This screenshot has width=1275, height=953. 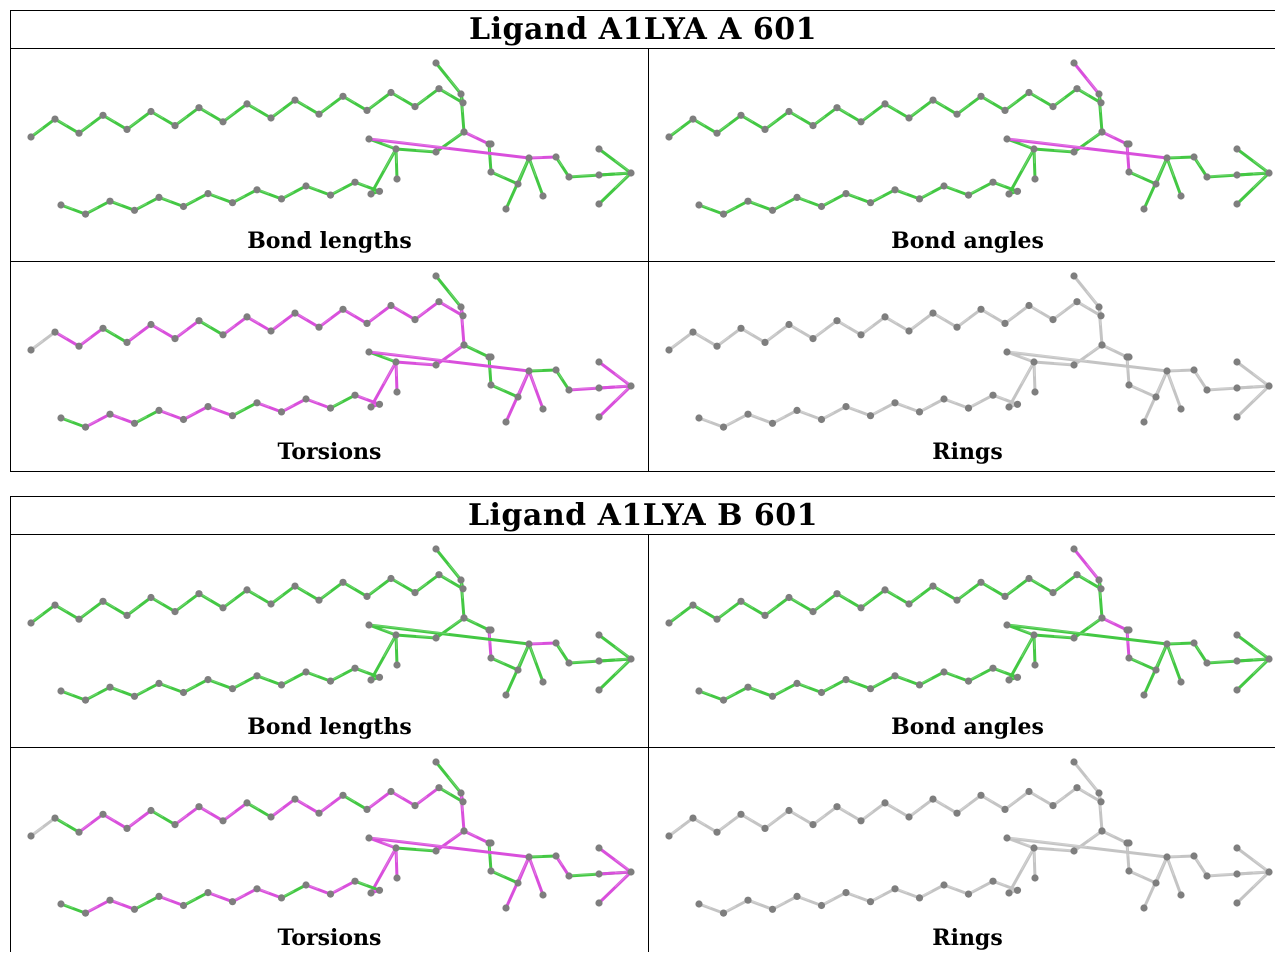 What do you see at coordinates (648, 260) in the screenshot?
I see `panel-divider-vertical` at bounding box center [648, 260].